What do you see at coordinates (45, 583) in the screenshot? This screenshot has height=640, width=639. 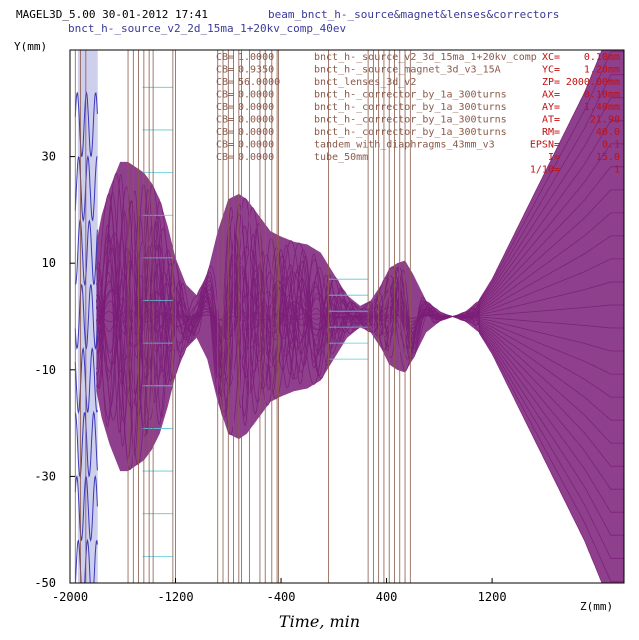 I see `y-tick-label: -50` at bounding box center [45, 583].